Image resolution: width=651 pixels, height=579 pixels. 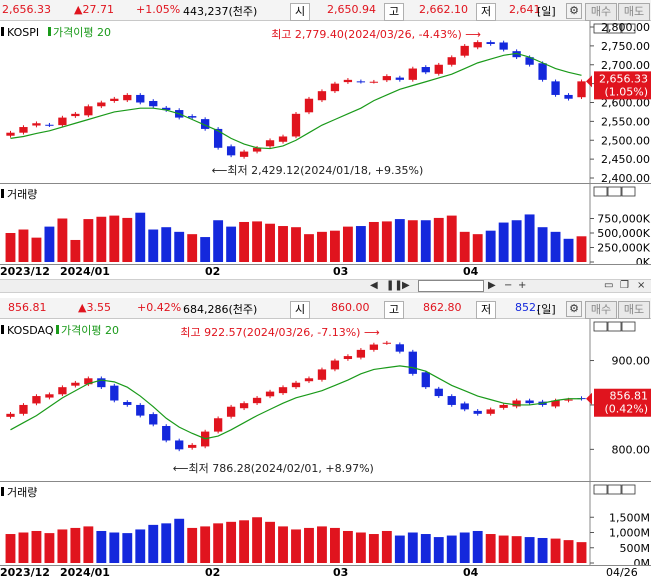 I want to click on chart-scrollbar: ◀ ❚❚ ▶ ▶ − + ▭ ❐ ×, so click(x=325, y=286).